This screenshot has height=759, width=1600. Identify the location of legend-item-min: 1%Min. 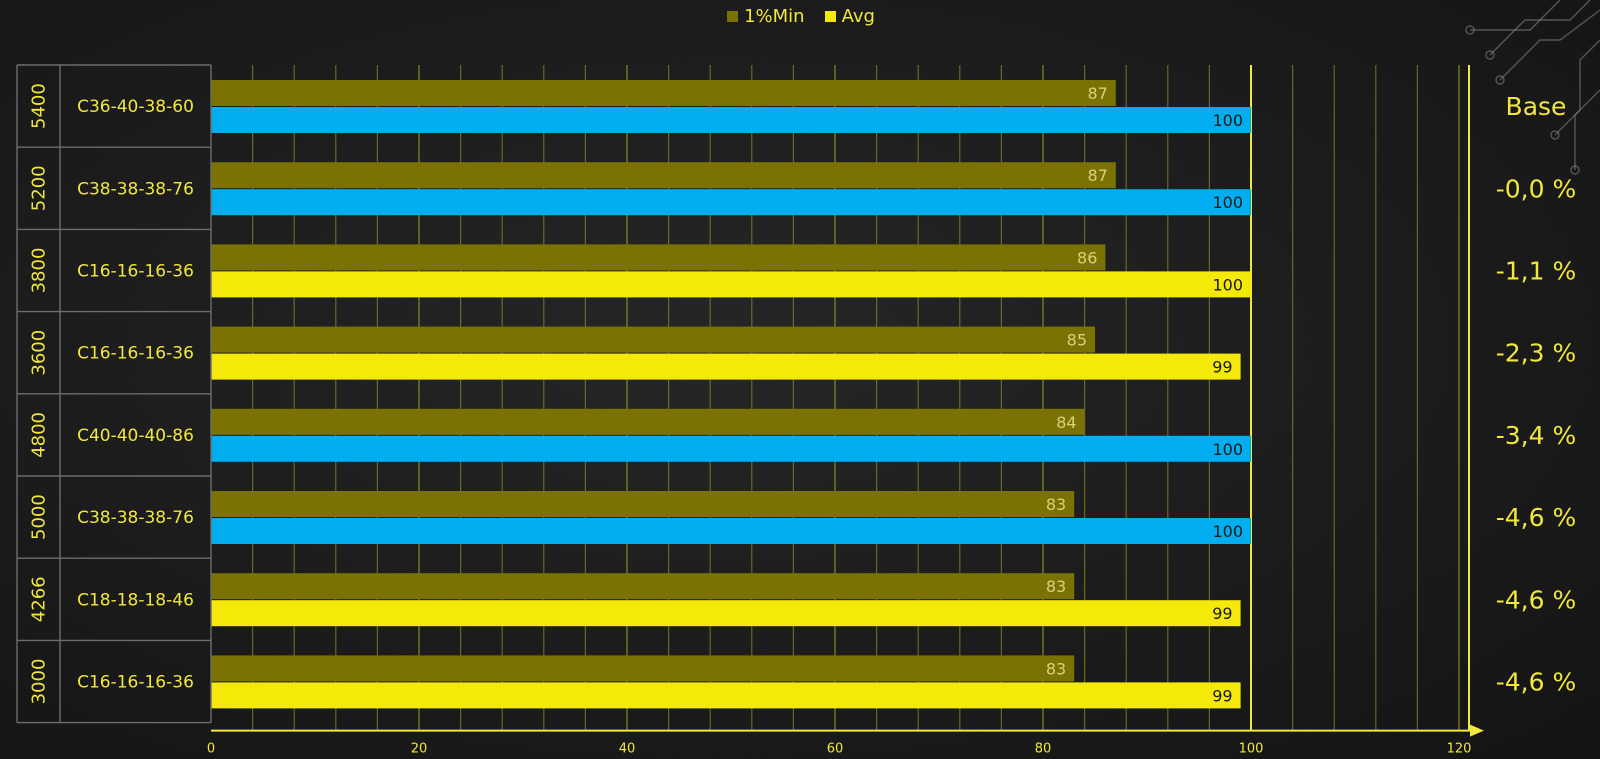
(766, 16).